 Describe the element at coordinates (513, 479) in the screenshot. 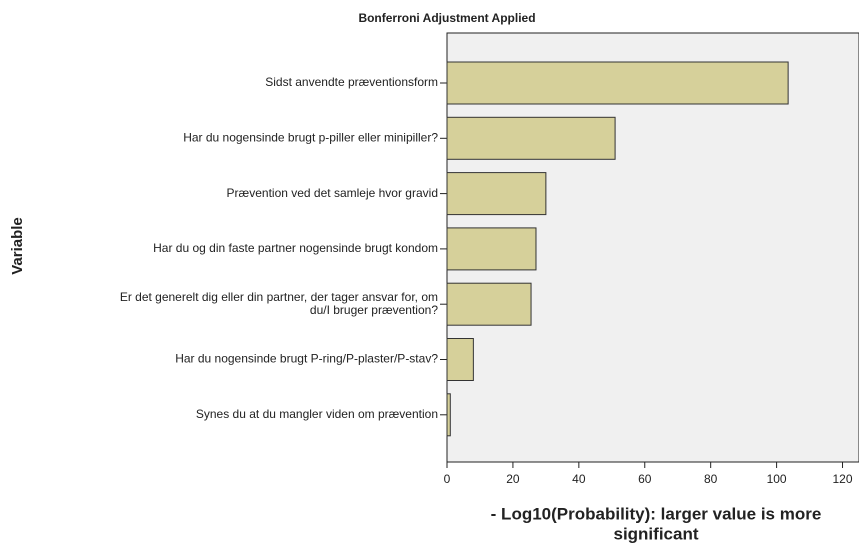

I see `x-tick-label: 20` at that location.